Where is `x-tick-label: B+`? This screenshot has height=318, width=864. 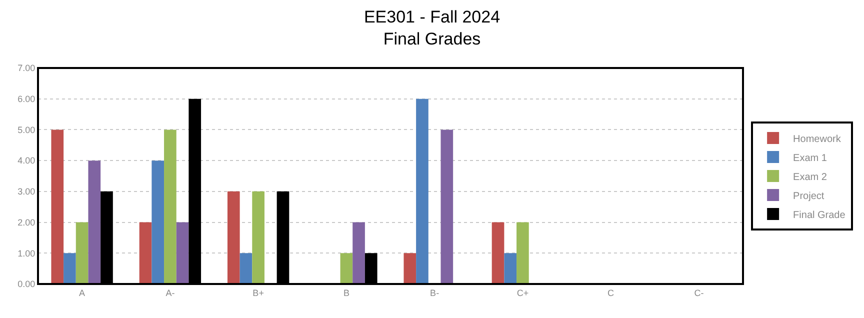 x-tick-label: B+ is located at coordinates (258, 293).